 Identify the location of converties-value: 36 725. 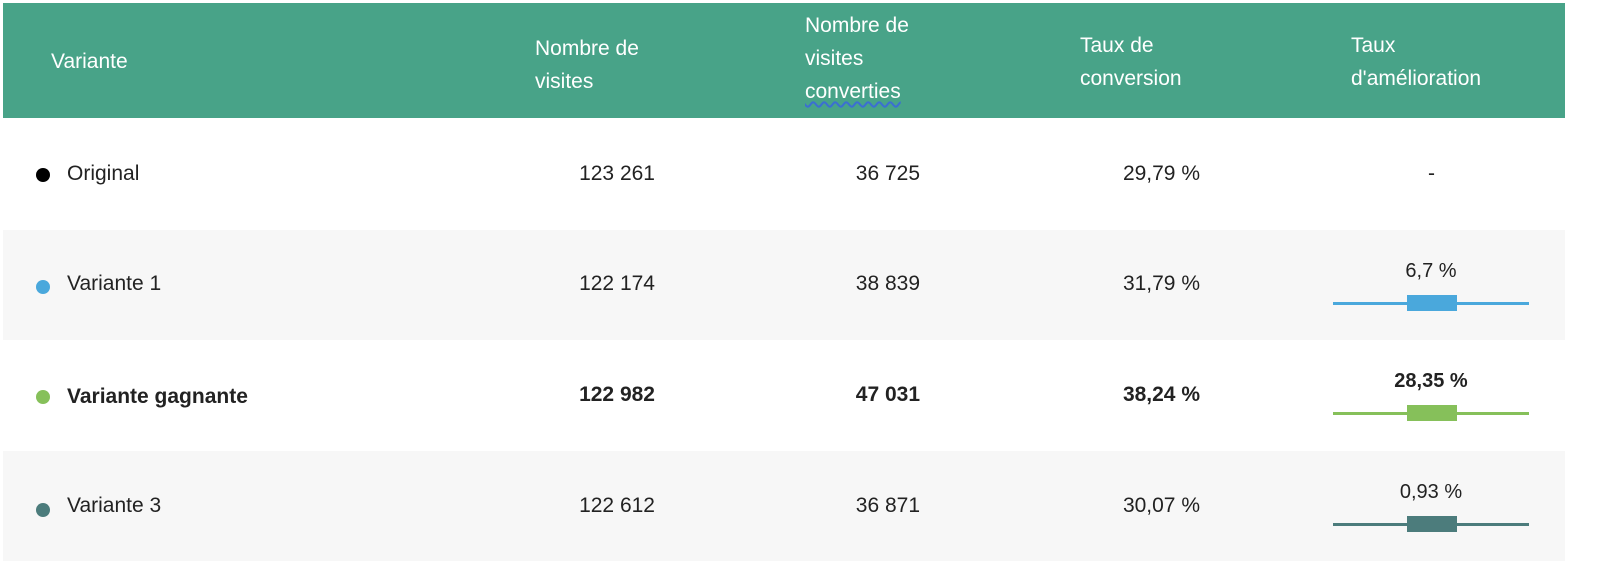
(887, 173).